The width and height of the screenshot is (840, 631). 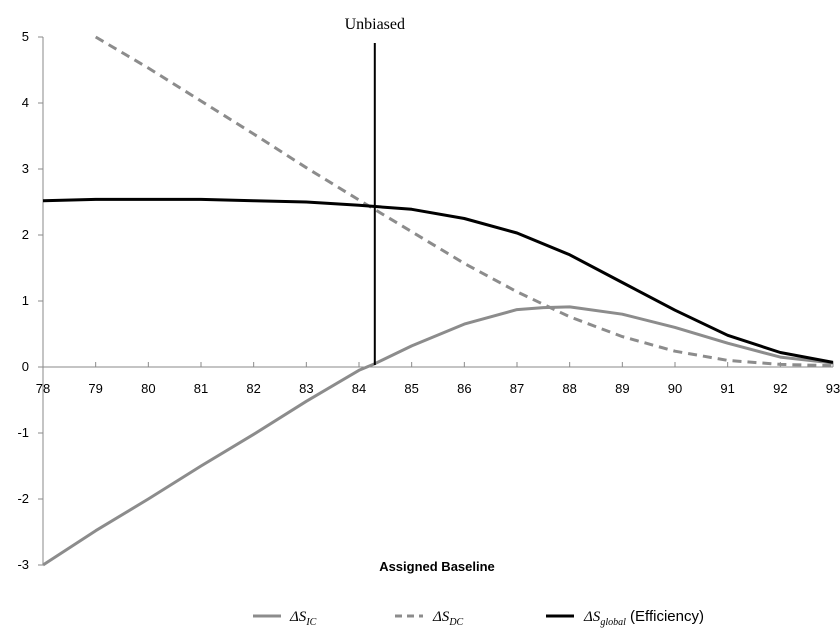 What do you see at coordinates (201, 388) in the screenshot?
I see `x-tick-label: 81` at bounding box center [201, 388].